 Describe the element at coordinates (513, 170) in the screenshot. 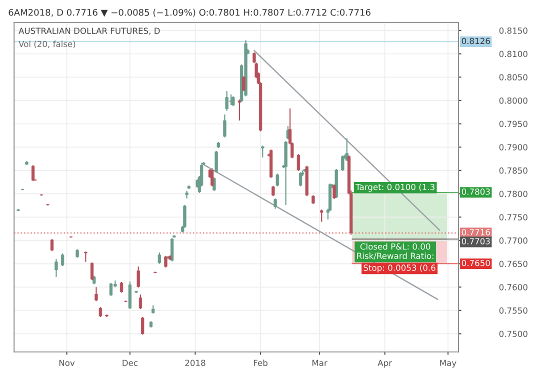

I see `y-tick-label: 0.7850` at that location.